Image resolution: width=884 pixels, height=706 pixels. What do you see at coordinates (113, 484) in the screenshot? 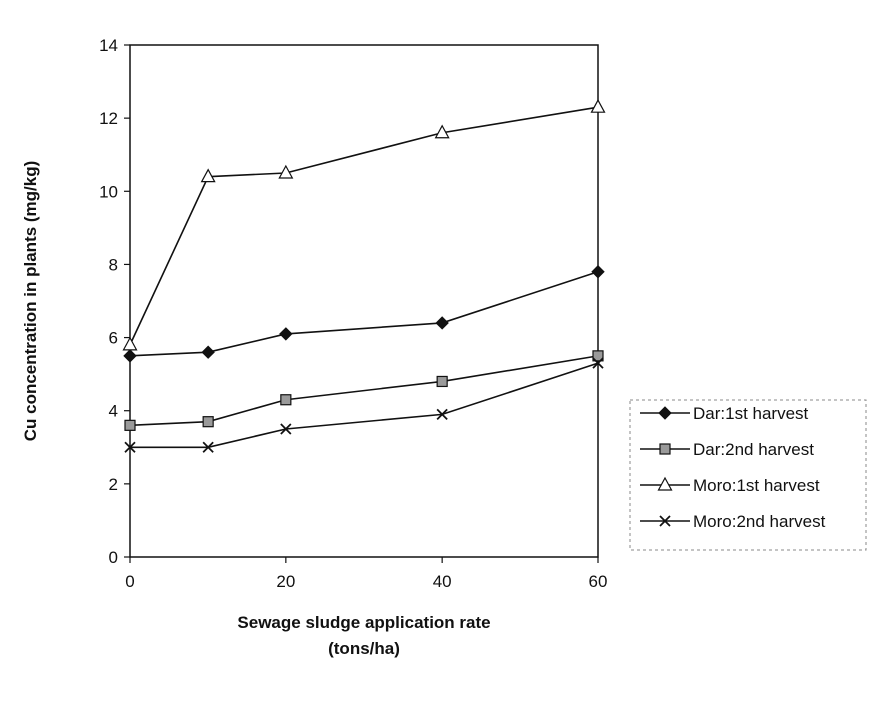
I see `y-tick-label: 2` at bounding box center [113, 484].